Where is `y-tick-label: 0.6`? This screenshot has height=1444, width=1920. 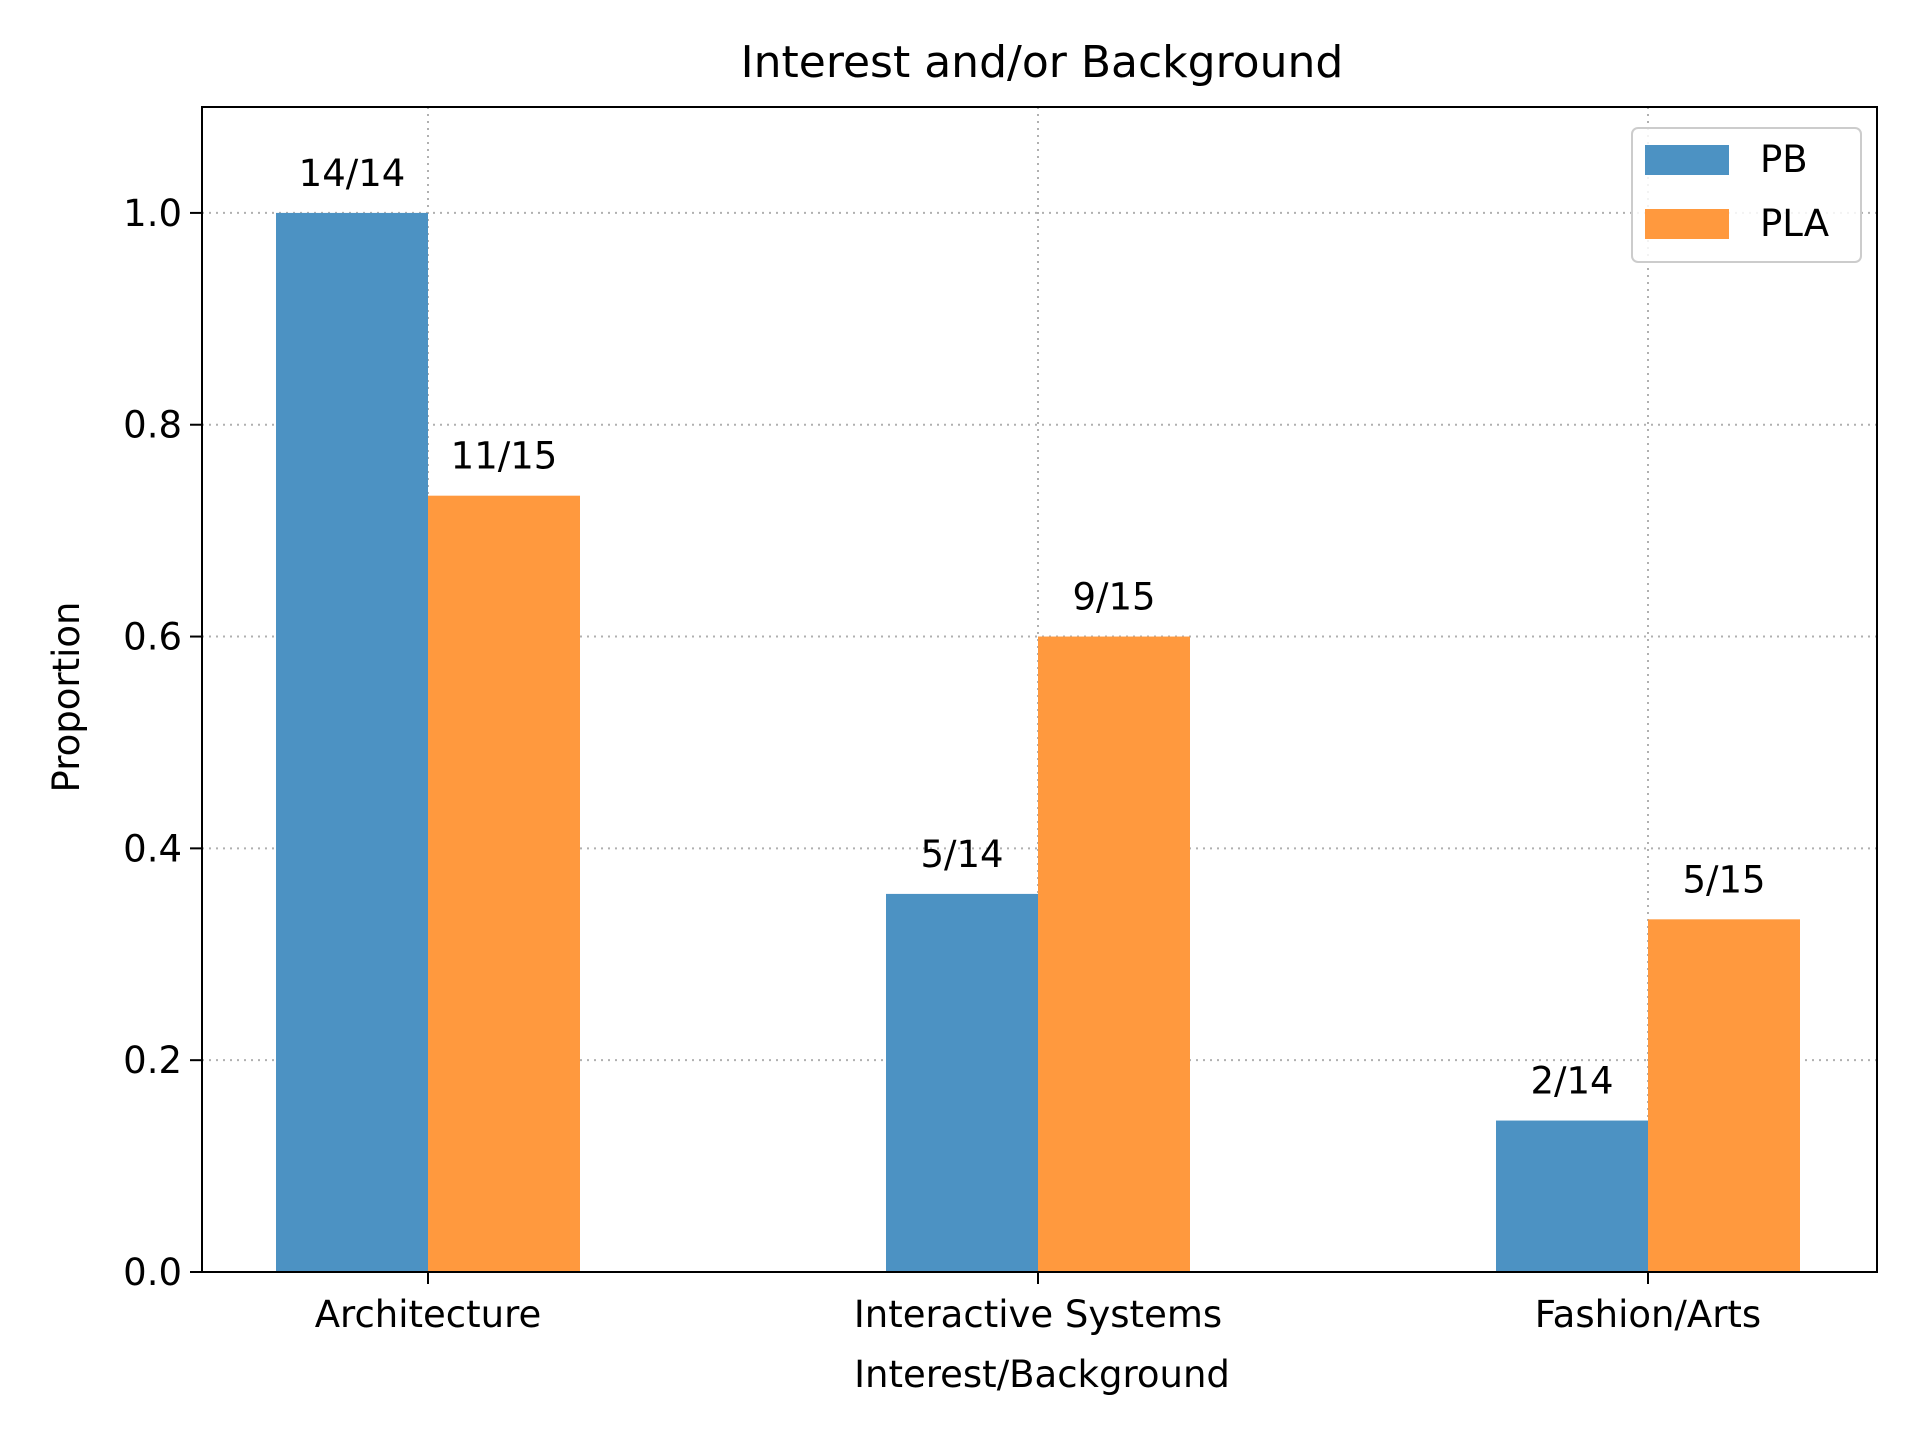
y-tick-label: 0.6 is located at coordinates (152, 637).